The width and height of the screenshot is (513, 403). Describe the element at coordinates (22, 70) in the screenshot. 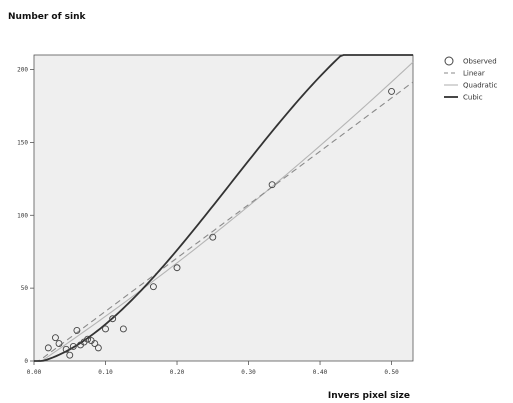

I see `y-tick-label: 200` at that location.